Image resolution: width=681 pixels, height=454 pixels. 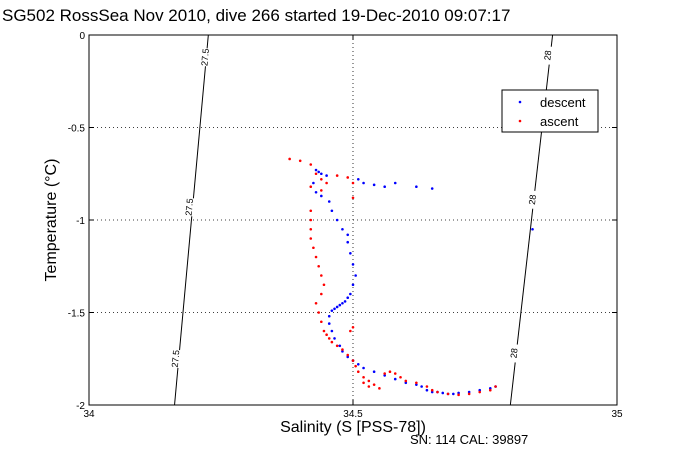 I want to click on y-tick-label: -0.5, so click(x=77, y=129).